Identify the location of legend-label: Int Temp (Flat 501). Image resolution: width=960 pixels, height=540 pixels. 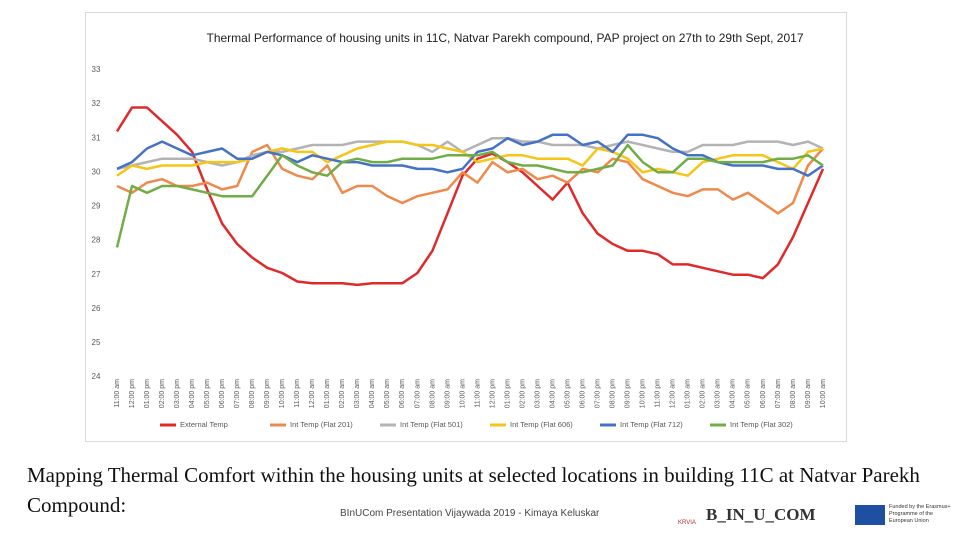
(431, 424).